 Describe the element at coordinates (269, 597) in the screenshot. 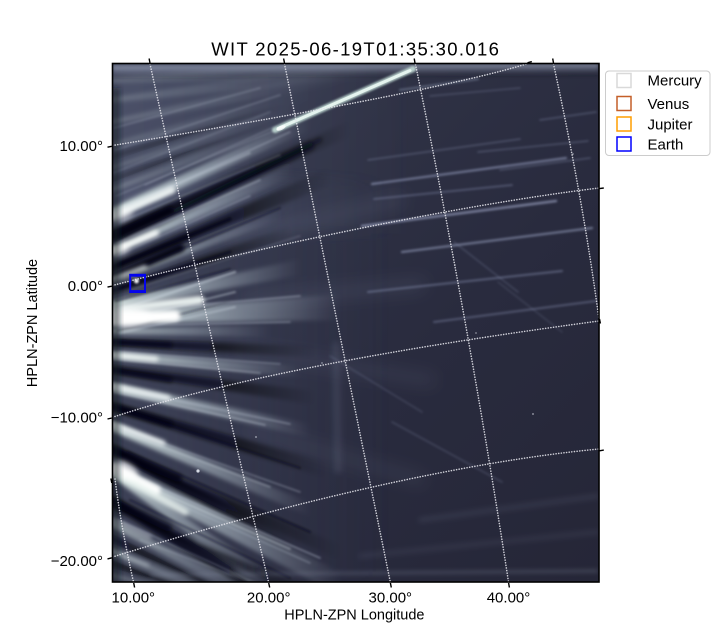

I see `svg-text: 20.00°` at that location.